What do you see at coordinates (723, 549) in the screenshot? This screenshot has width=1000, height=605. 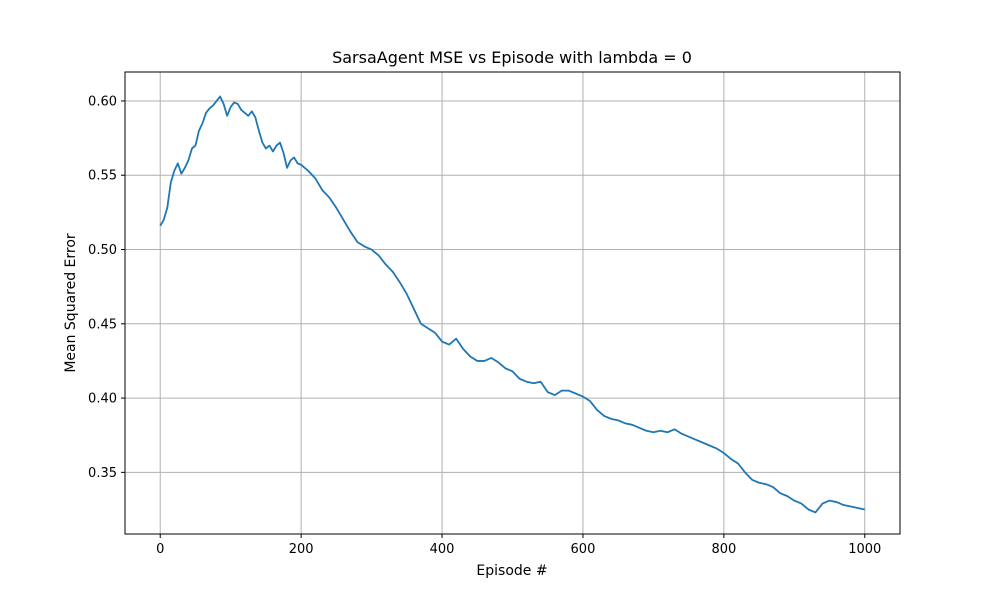 I see `x-tick-label: 800` at bounding box center [723, 549].